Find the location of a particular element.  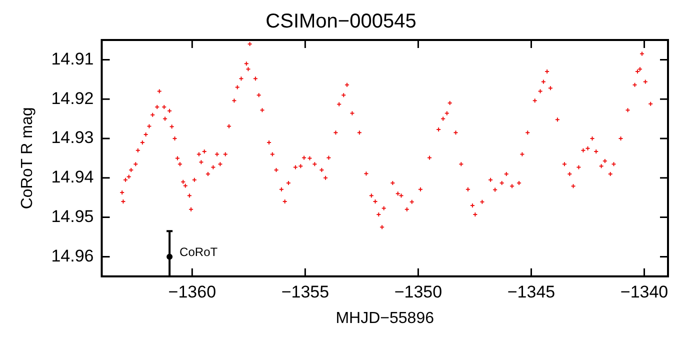

x-tick-label: −1360 is located at coordinates (192, 292).